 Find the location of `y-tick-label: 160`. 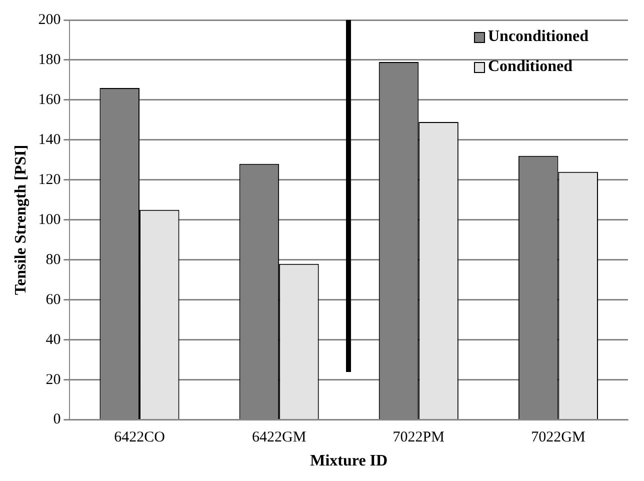

y-tick-label: 160 is located at coordinates (49, 100).